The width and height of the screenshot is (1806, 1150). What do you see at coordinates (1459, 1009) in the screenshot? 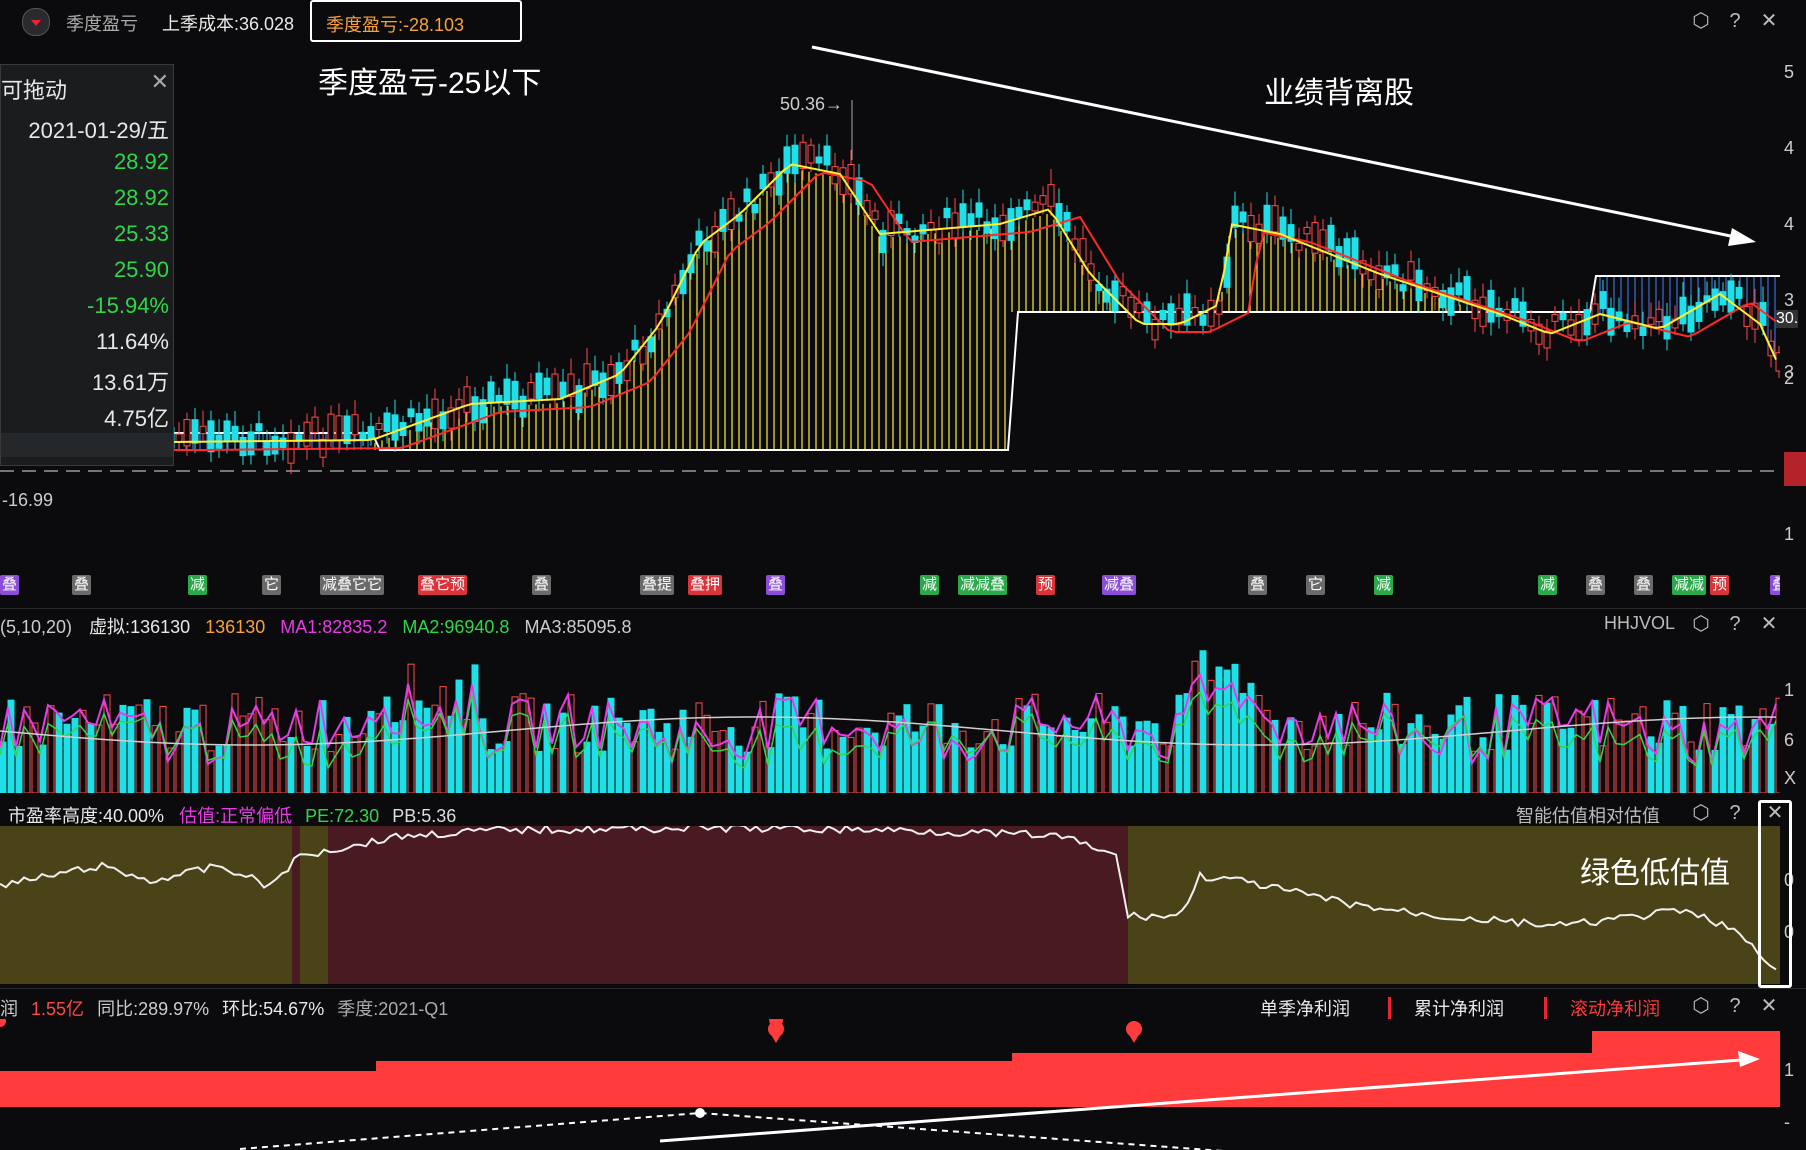
I see `tab-cumulative-profit: 累计净利润` at bounding box center [1459, 1009].